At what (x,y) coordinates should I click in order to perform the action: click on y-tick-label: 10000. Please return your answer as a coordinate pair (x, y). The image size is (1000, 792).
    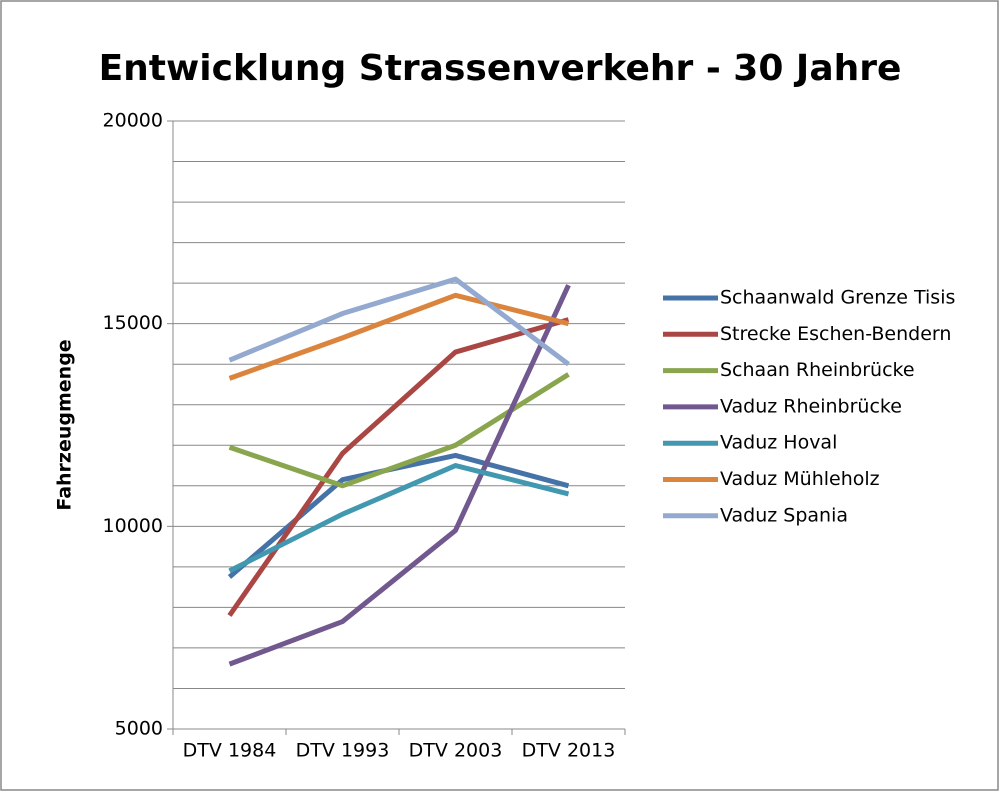
    Looking at the image, I should click on (133, 526).